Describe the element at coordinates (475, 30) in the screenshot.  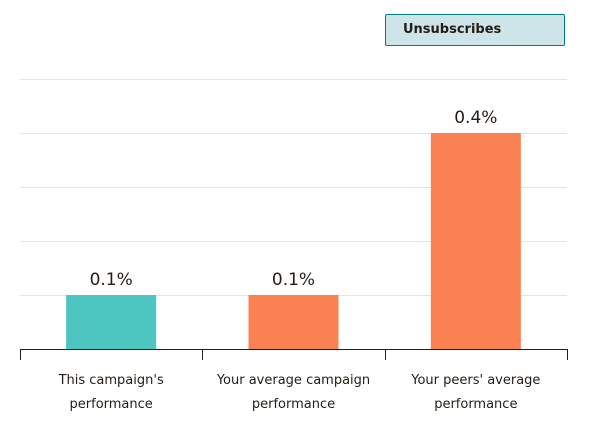
I see `metric-selector-button: Unsubscribes` at that location.